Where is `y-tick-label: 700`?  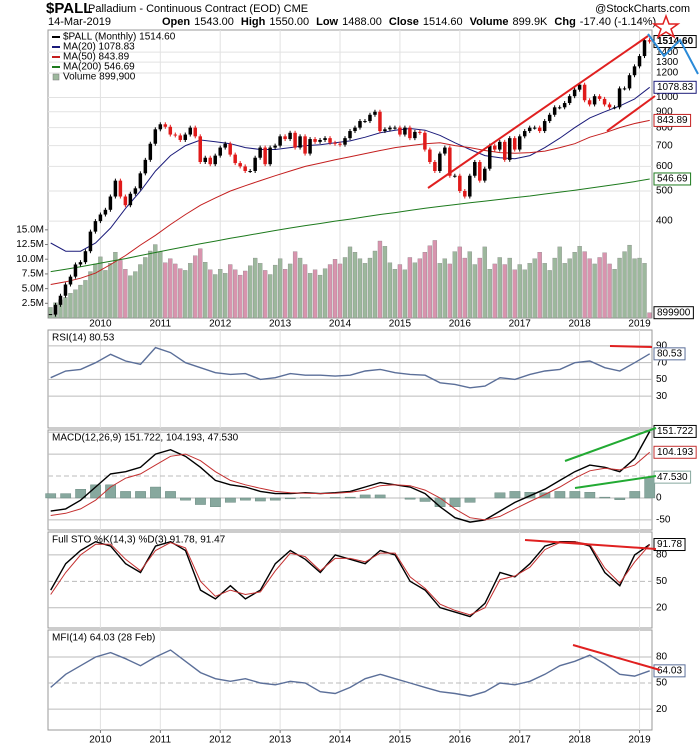 y-tick-label: 700 is located at coordinates (664, 145).